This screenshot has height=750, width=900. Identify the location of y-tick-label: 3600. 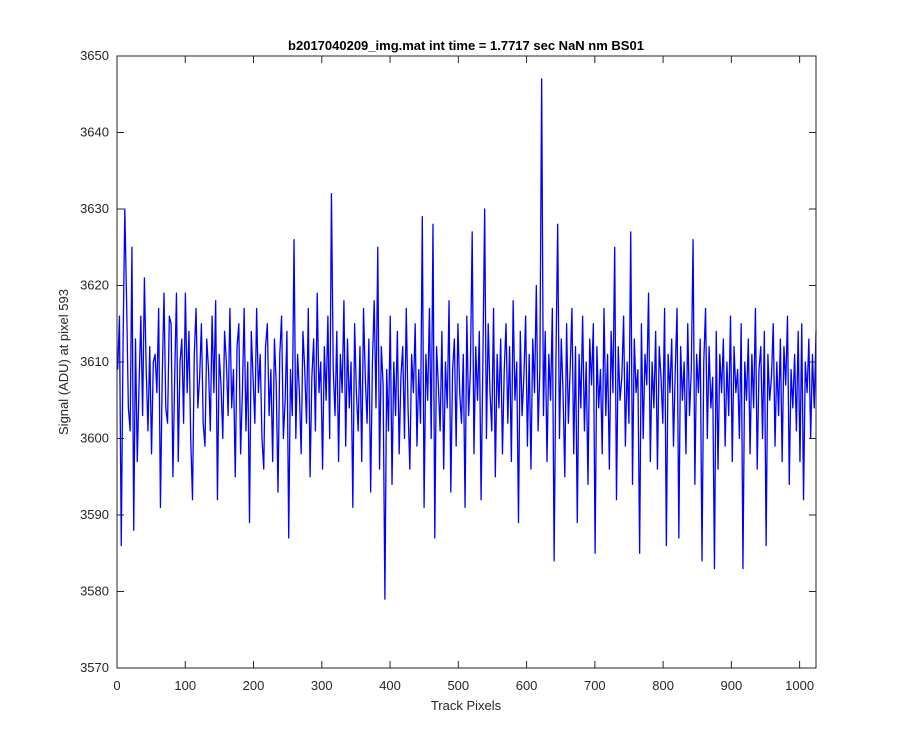
(94, 438).